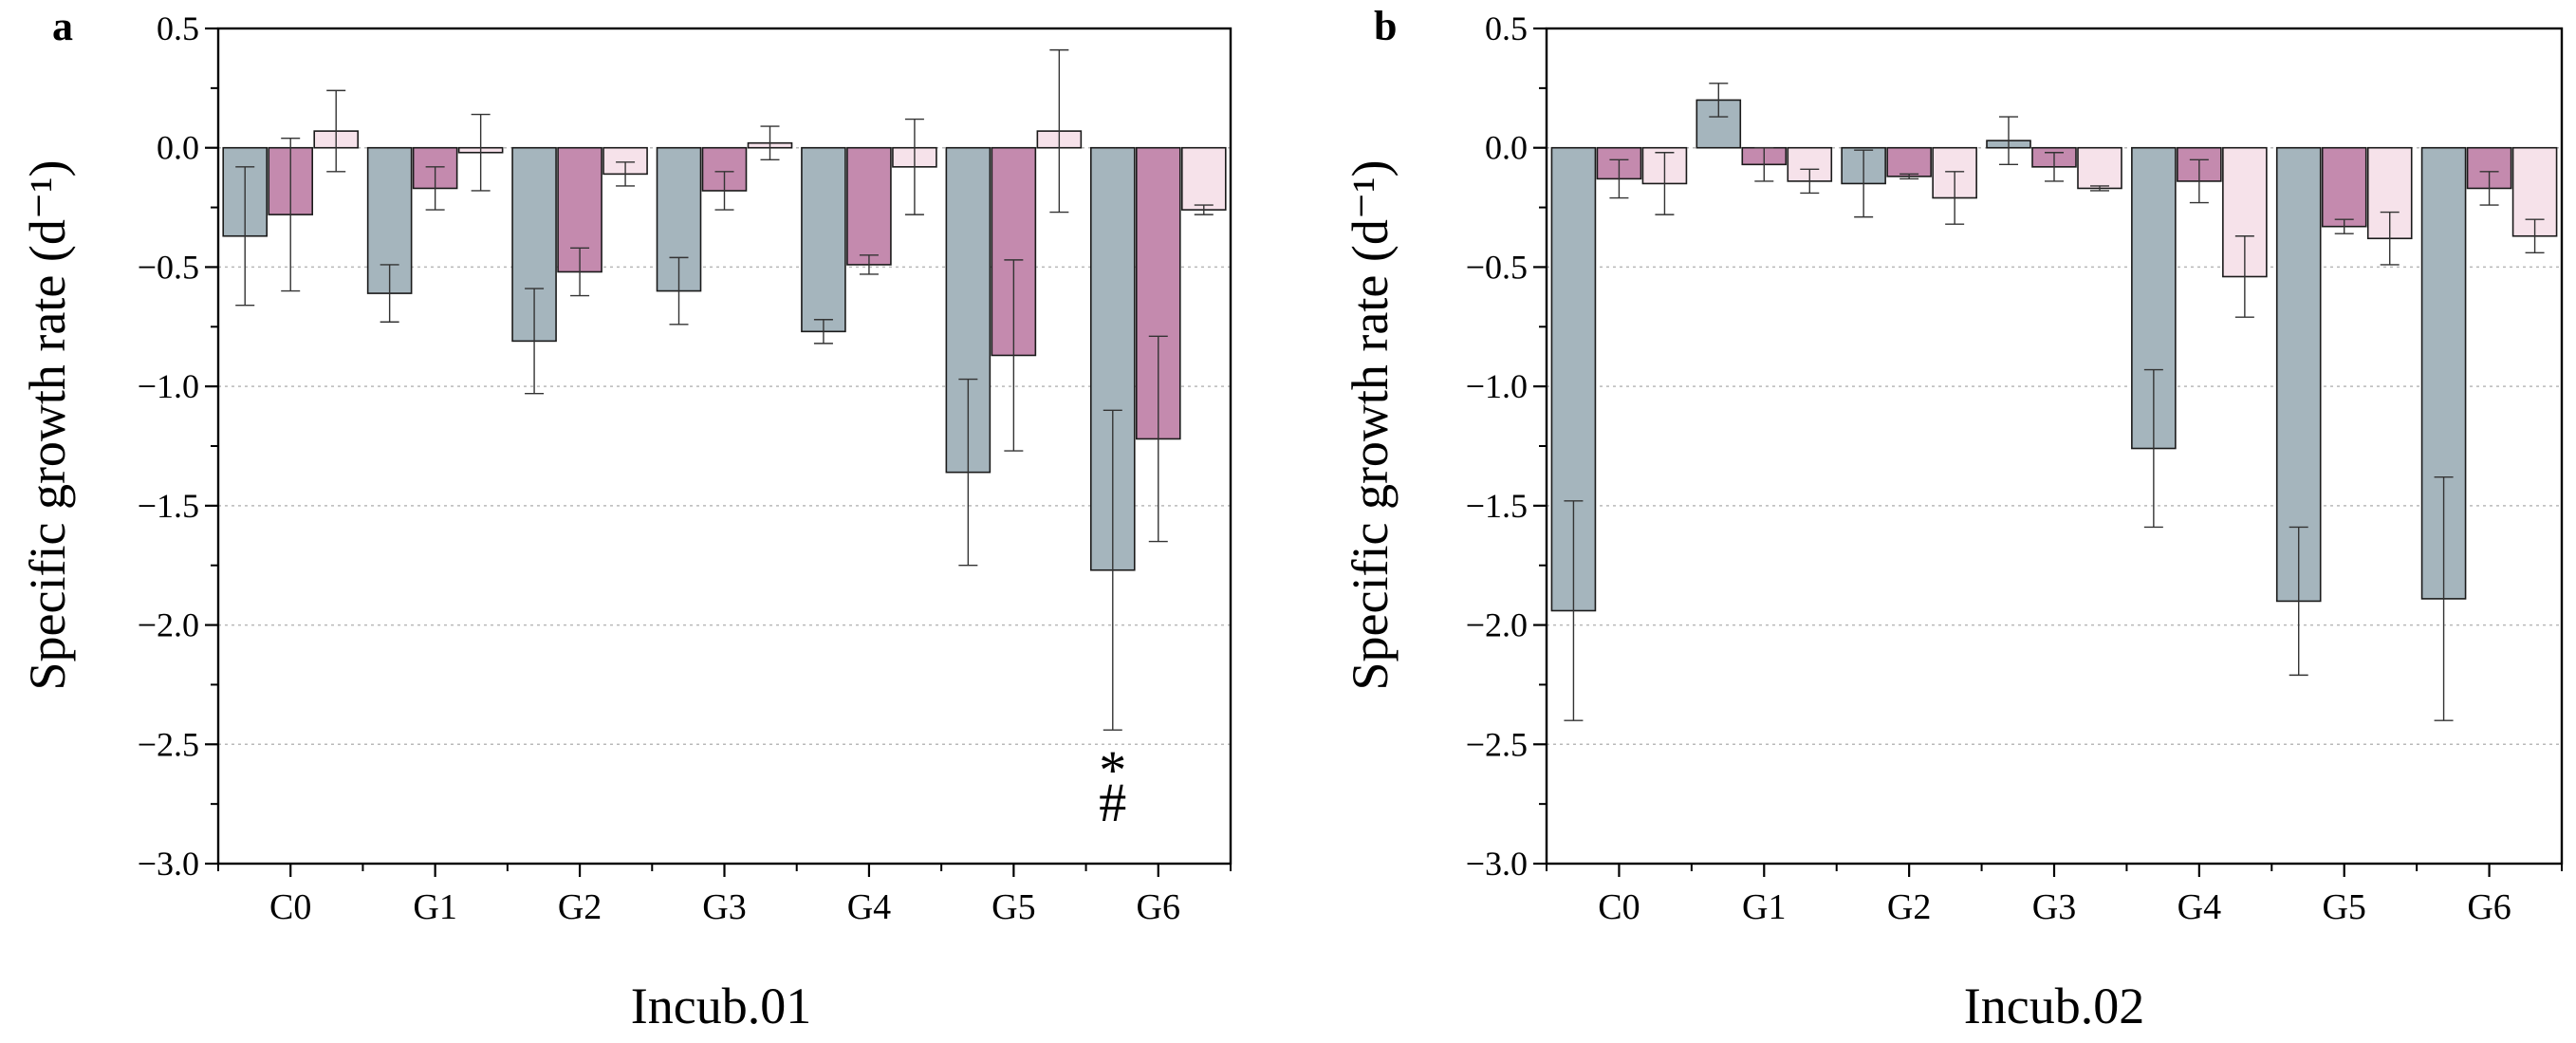  What do you see at coordinates (869, 206) in the screenshot?
I see `bar-s2-g4` at bounding box center [869, 206].